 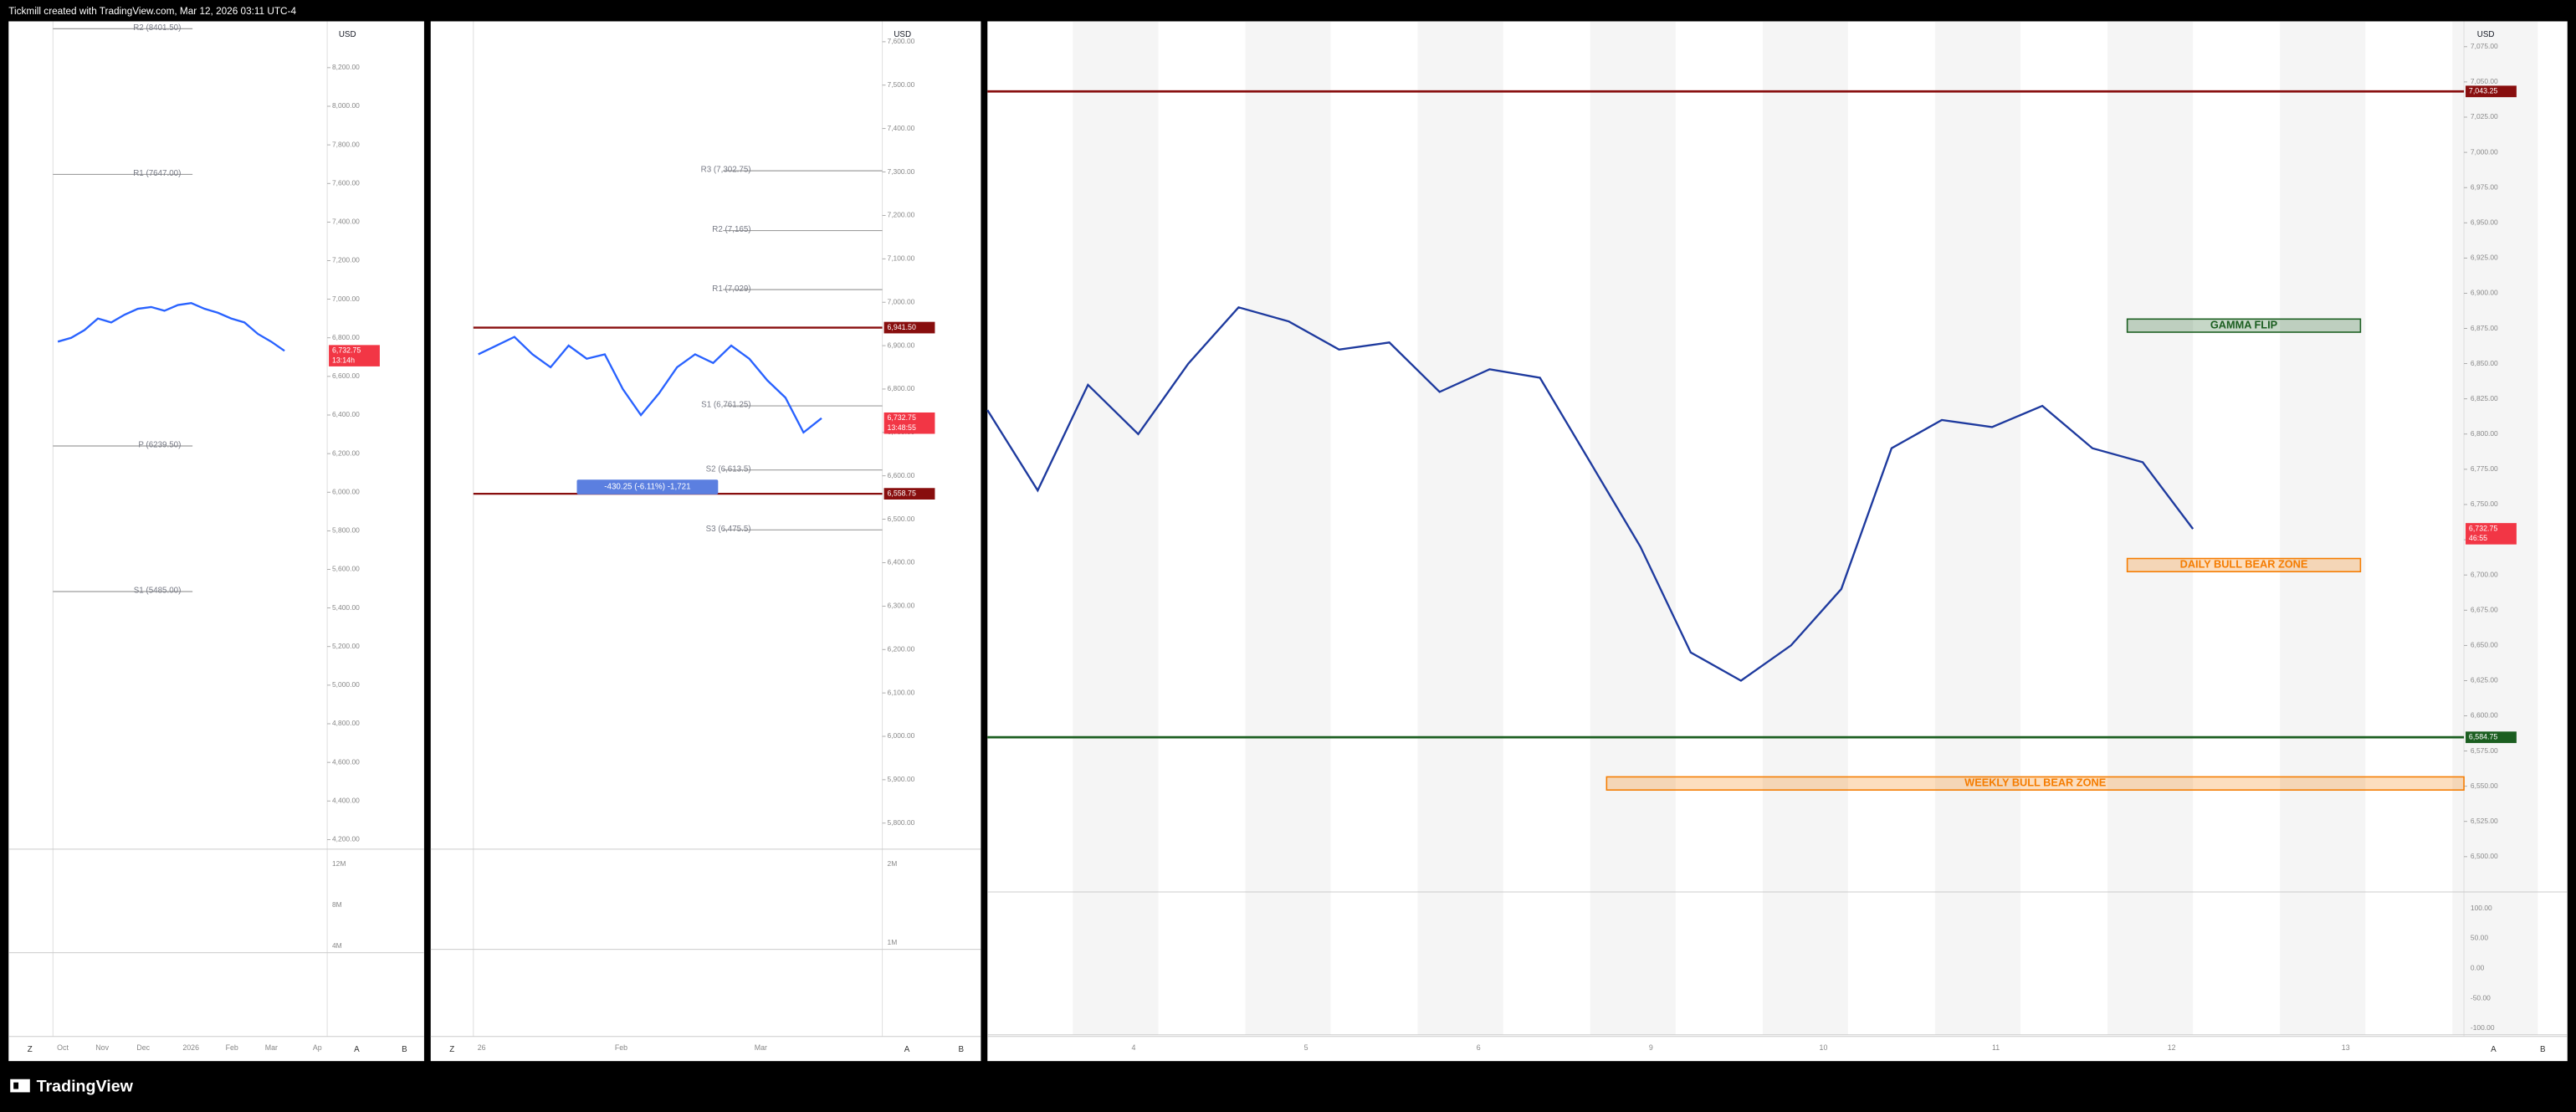 I want to click on measure-box, so click(x=647, y=487).